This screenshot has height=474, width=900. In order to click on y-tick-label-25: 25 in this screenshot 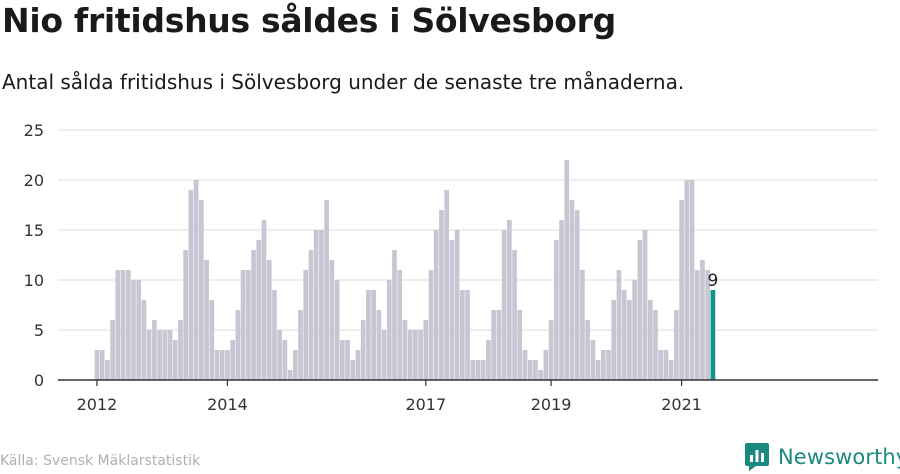, I will do `click(34, 130)`.